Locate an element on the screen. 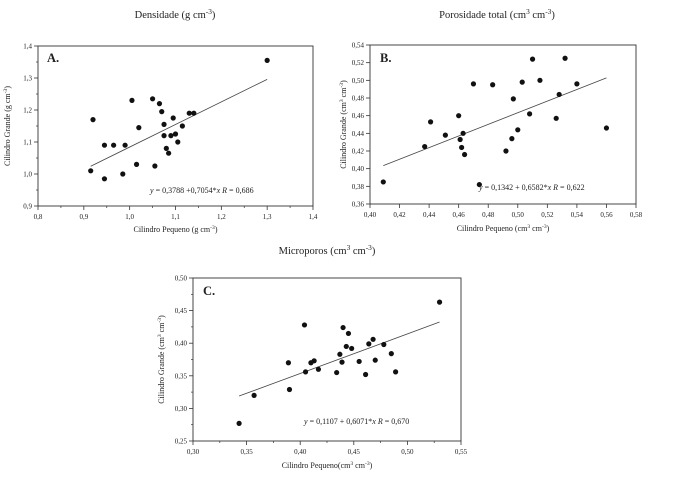 Image resolution: width=675 pixels, height=477 pixels. x-tick-label: 0,8 is located at coordinates (38, 217).